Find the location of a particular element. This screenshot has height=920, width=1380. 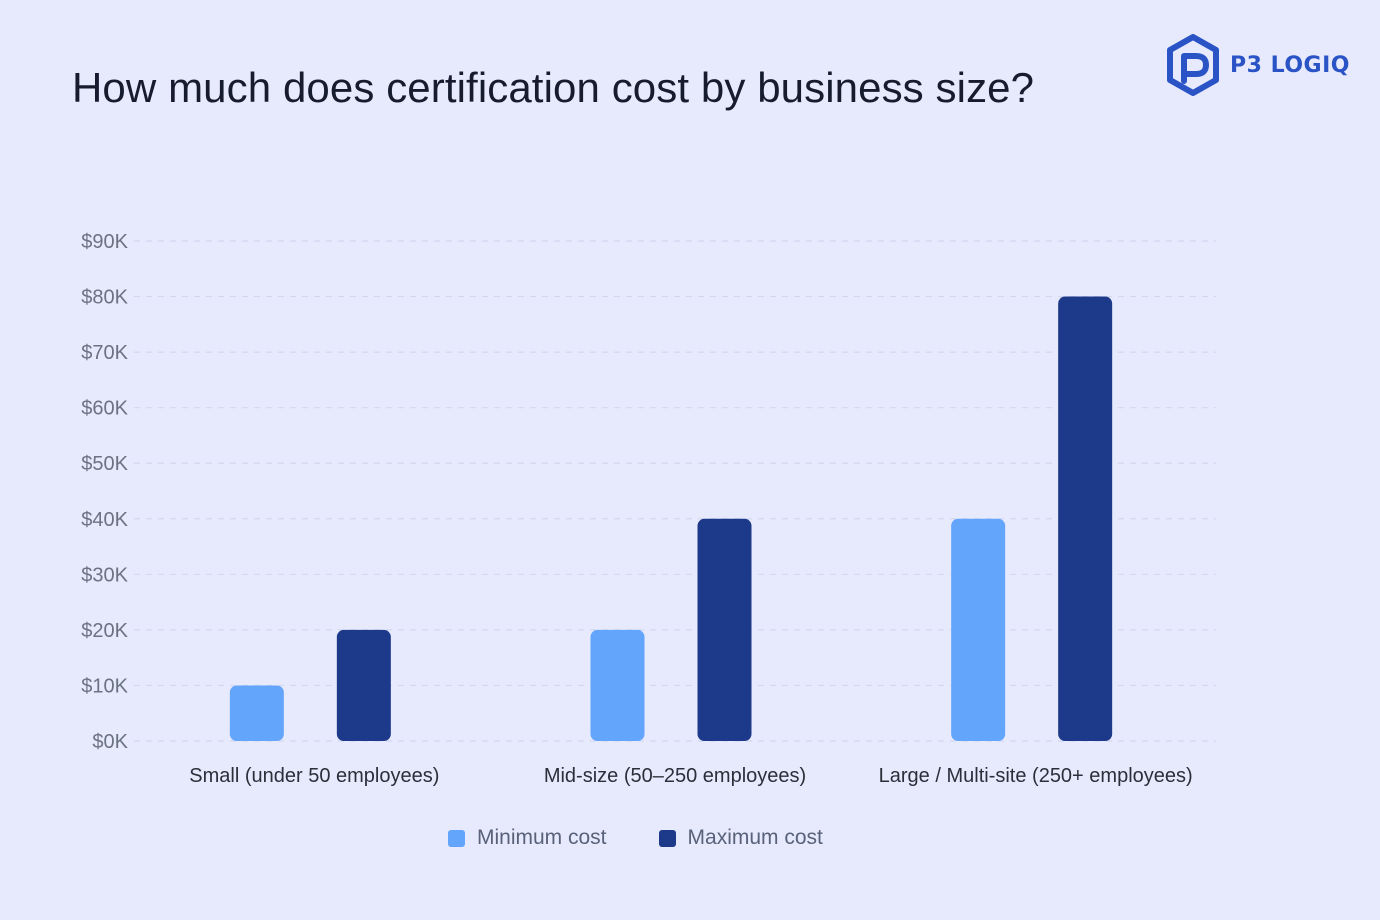

x-category-label: Large / Multi-site (250+ employees) is located at coordinates (1036, 776).